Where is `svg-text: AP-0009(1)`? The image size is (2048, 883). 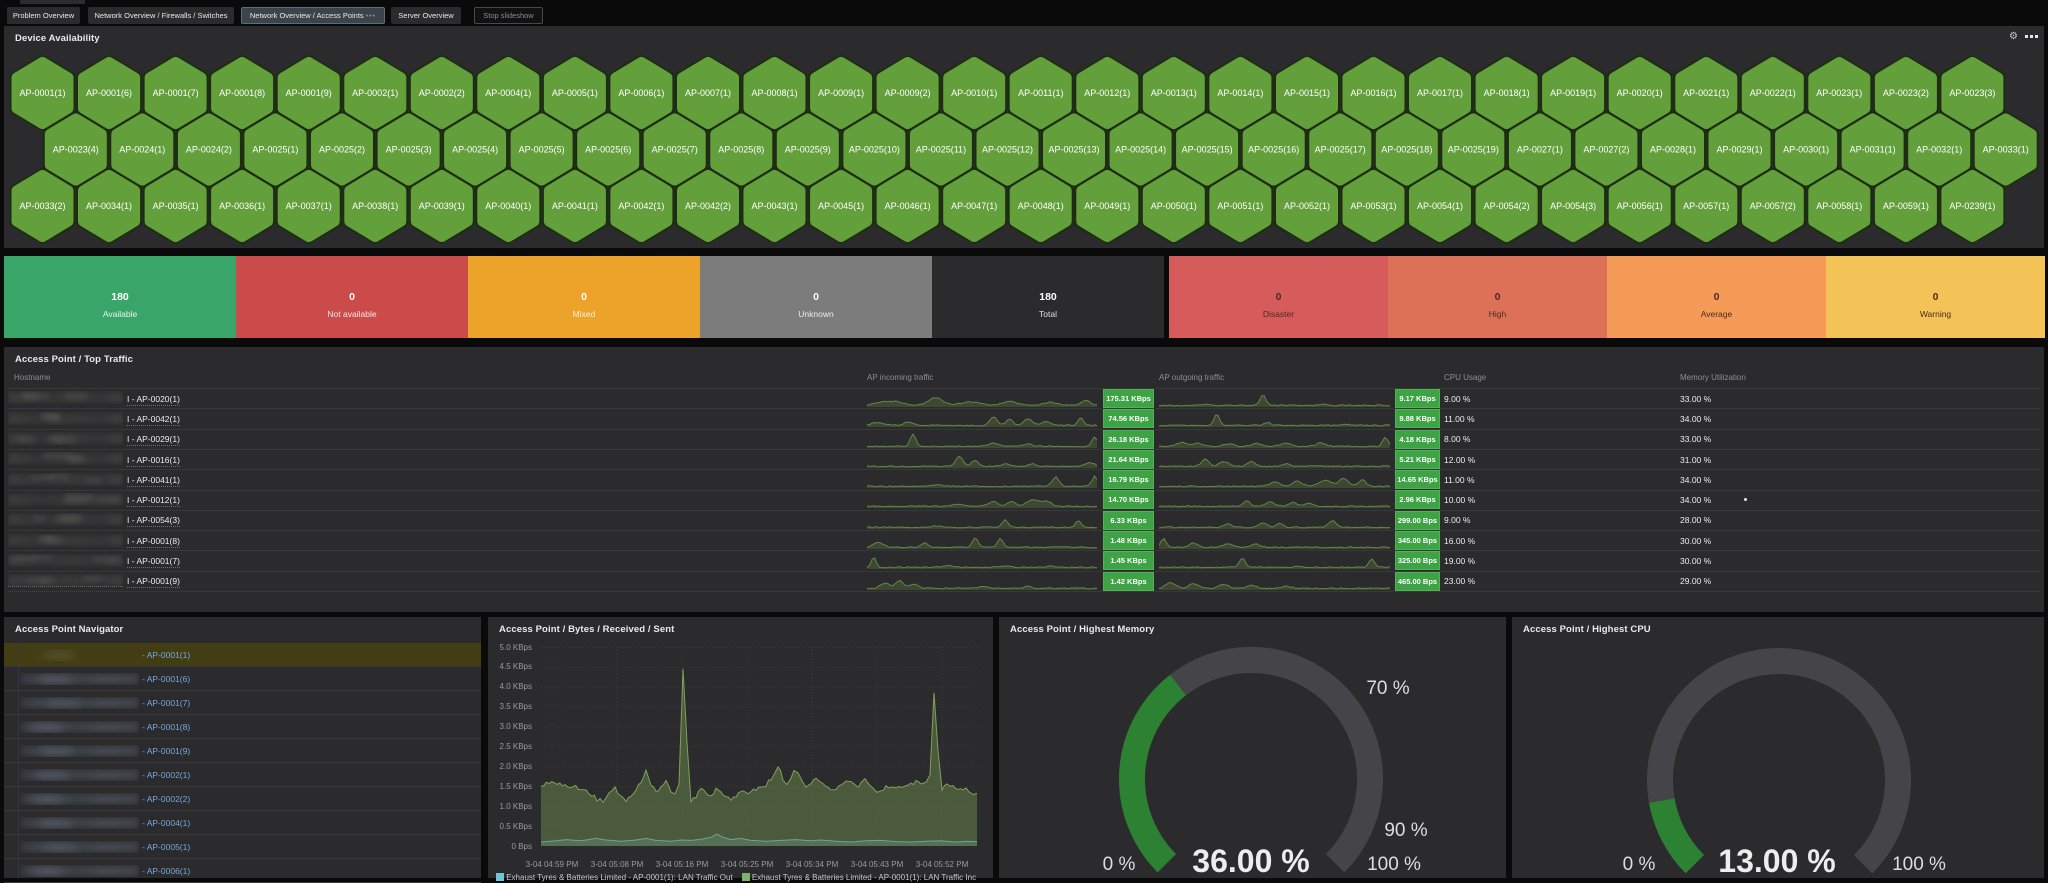
svg-text: AP-0009(1) is located at coordinates (841, 93).